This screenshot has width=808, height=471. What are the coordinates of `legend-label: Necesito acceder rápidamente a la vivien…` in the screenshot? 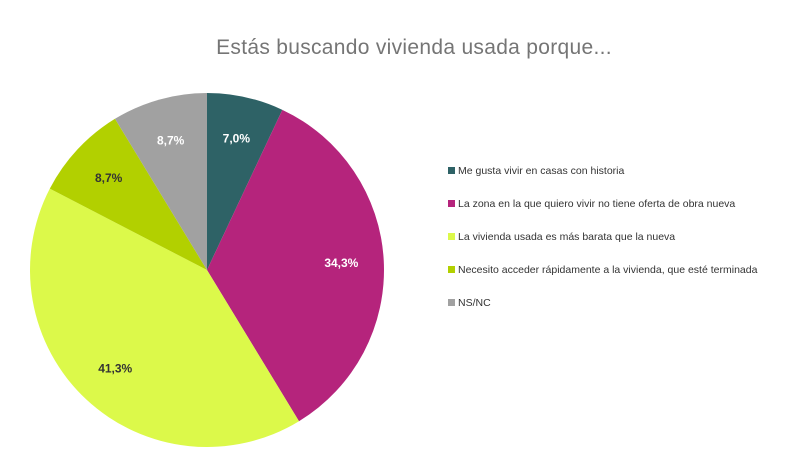 It's located at (608, 269).